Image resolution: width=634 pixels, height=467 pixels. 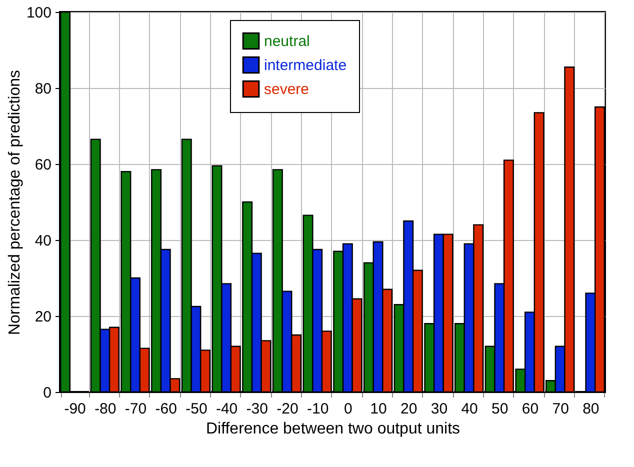 What do you see at coordinates (43, 165) in the screenshot?
I see `y-tick-label: 60` at bounding box center [43, 165].